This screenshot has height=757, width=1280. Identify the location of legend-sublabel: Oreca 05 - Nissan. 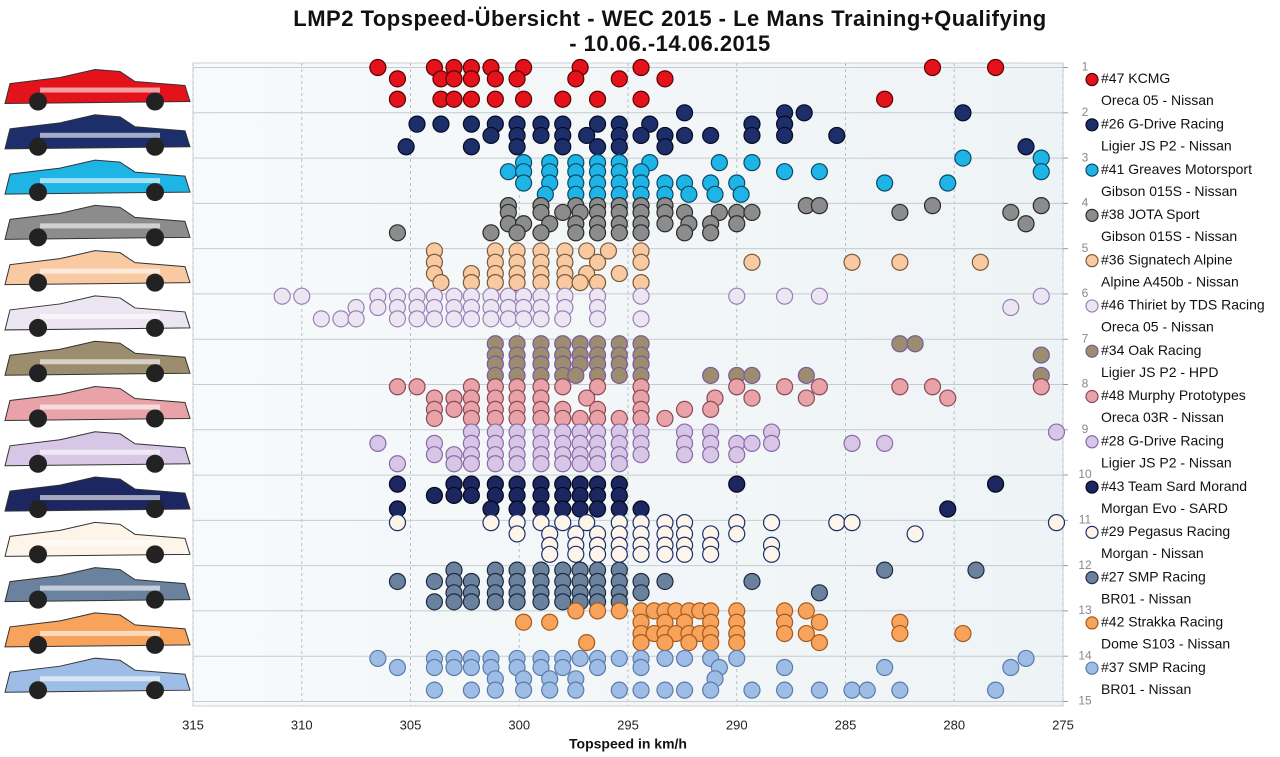
(1157, 327).